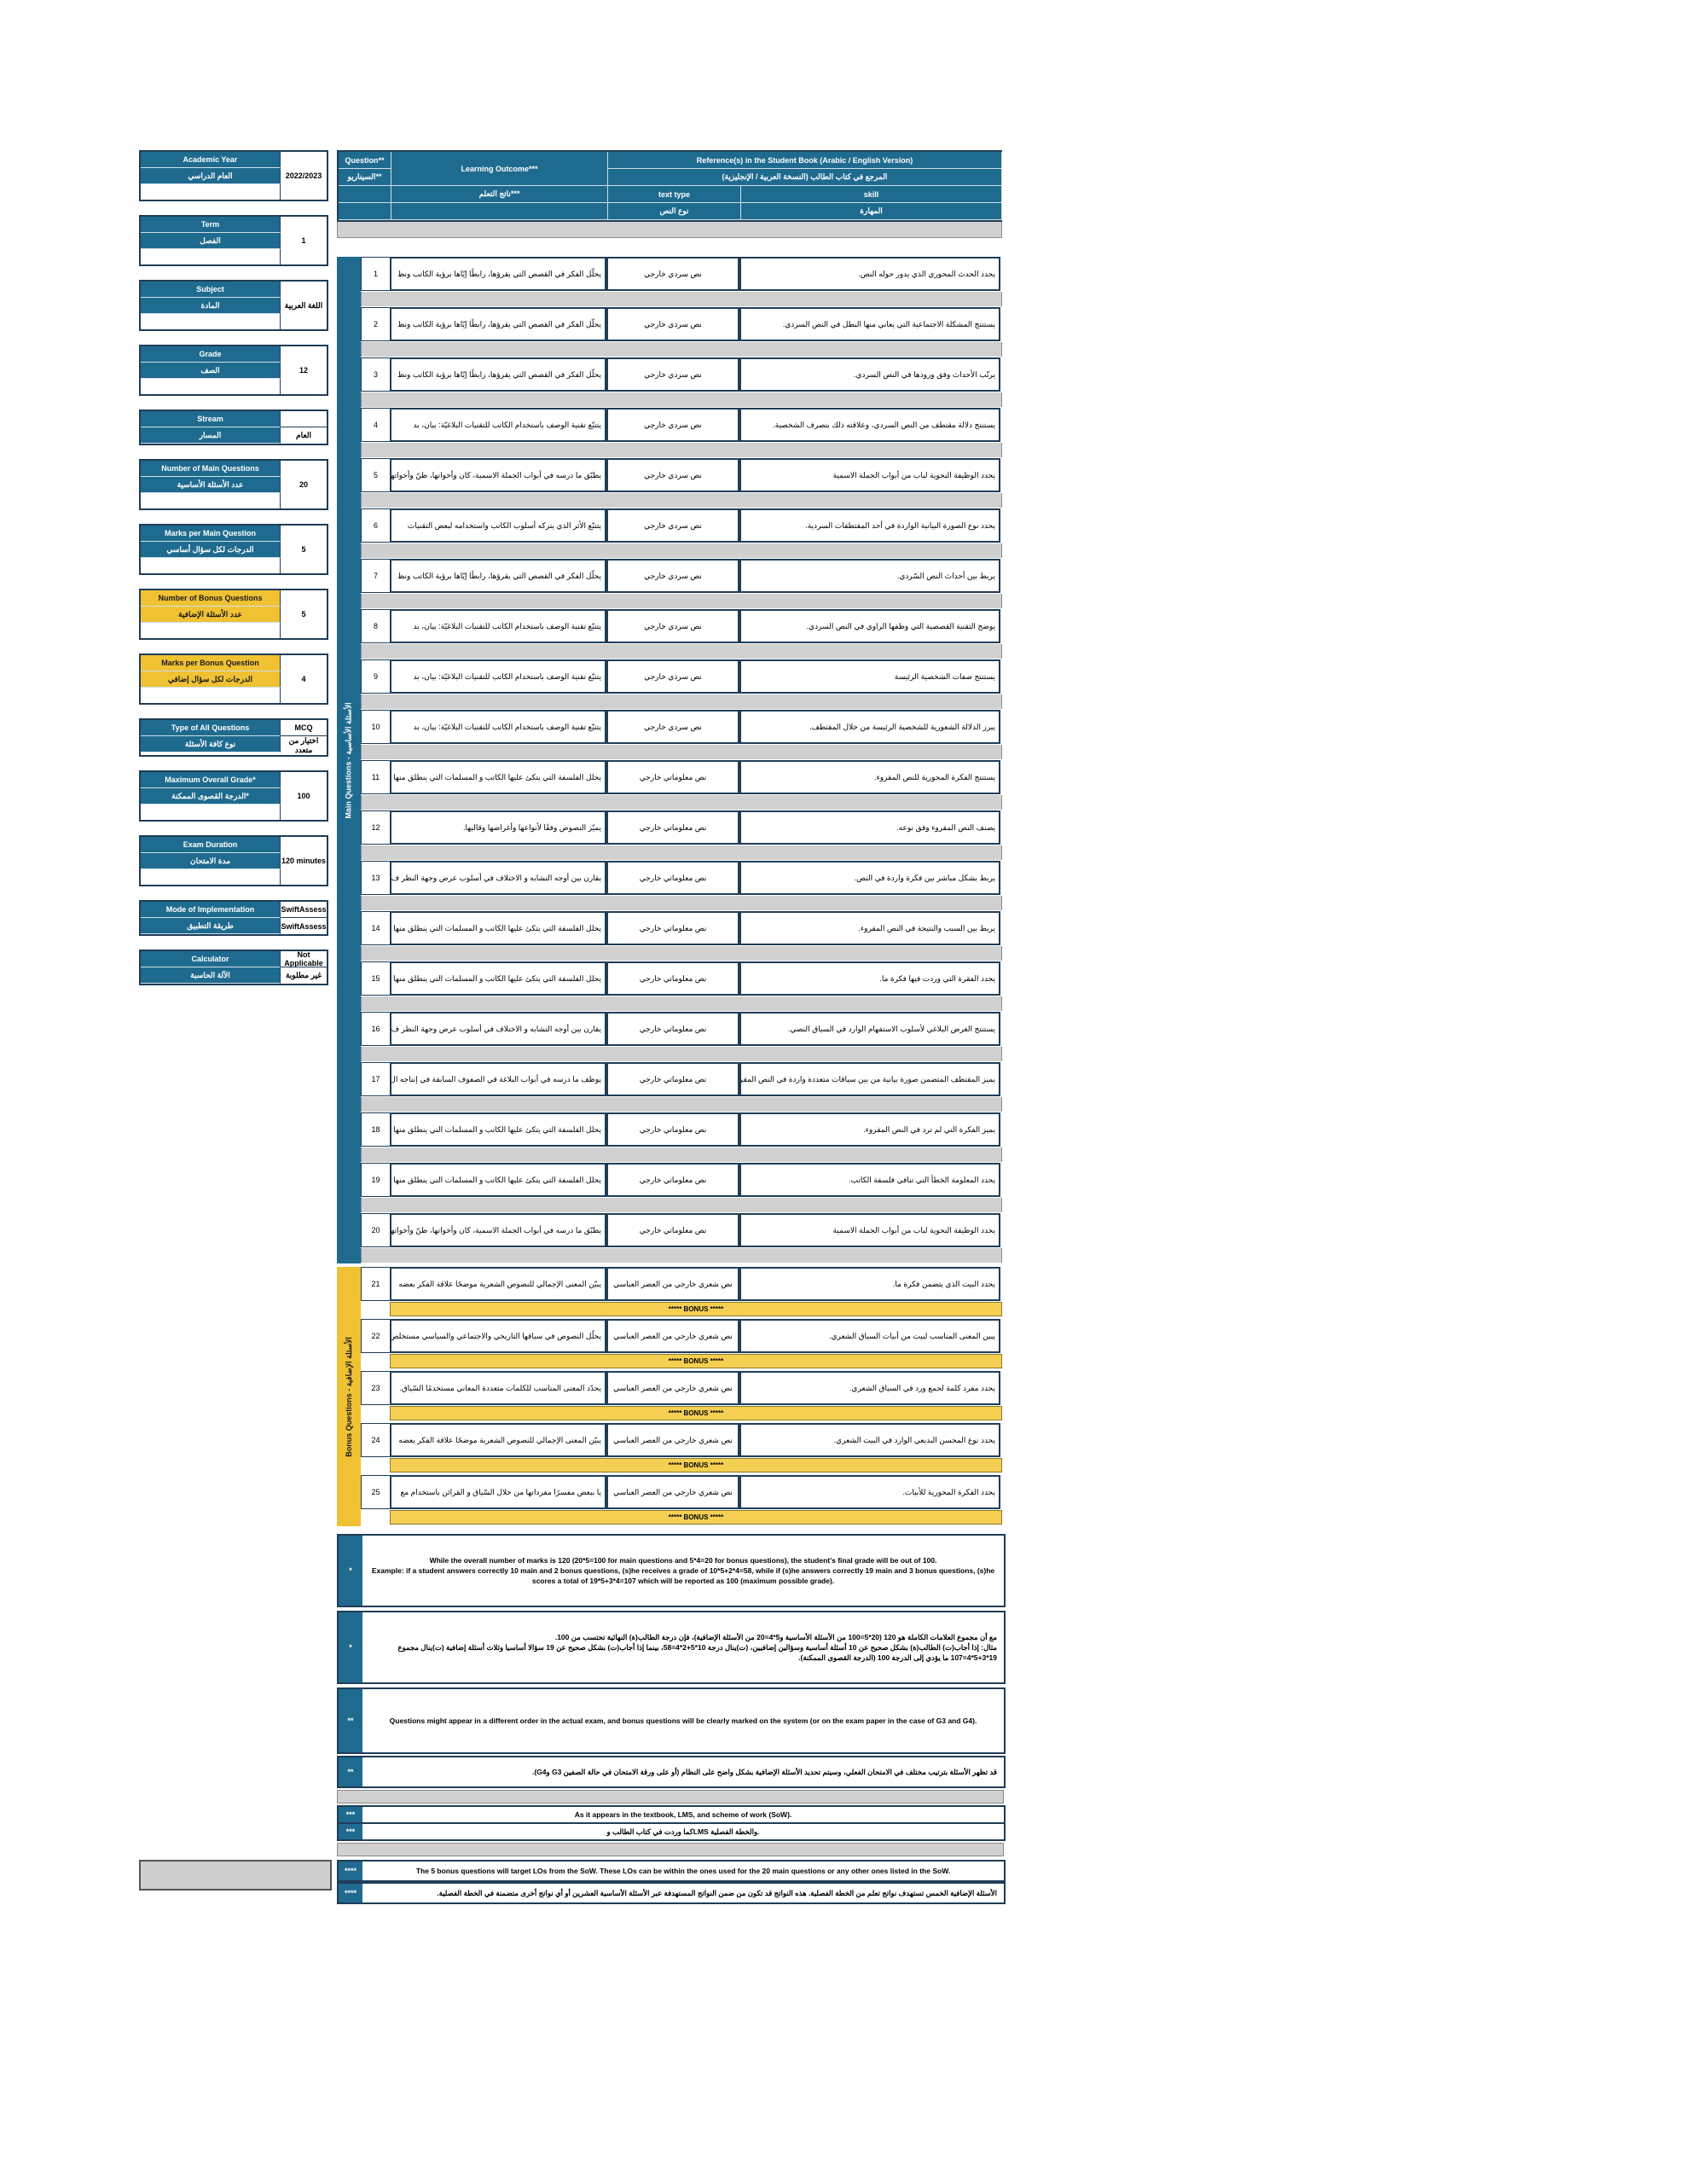 The image size is (1687, 2184). Describe the element at coordinates (869, 979) in the screenshot. I see `skill-cell: يحدد الفقرة التي وردت فيها فكرة ما.` at that location.